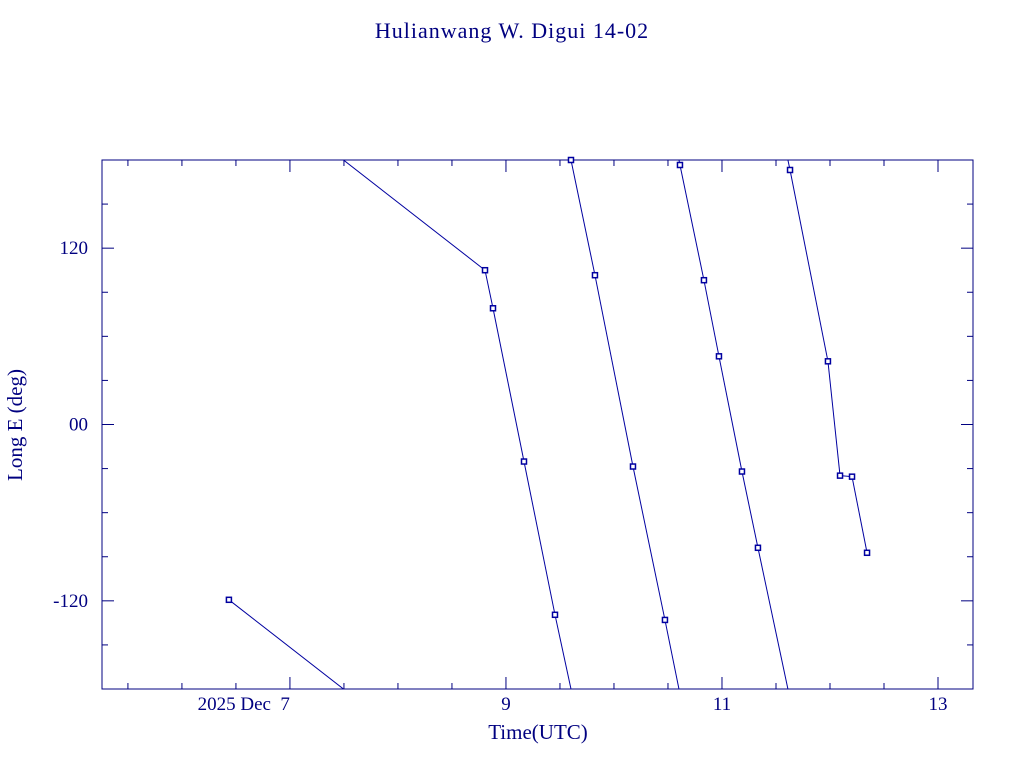 The image size is (1024, 768). Describe the element at coordinates (512, 30) in the screenshot. I see `chart-title: Hulianwang W. Digui 14-02` at that location.